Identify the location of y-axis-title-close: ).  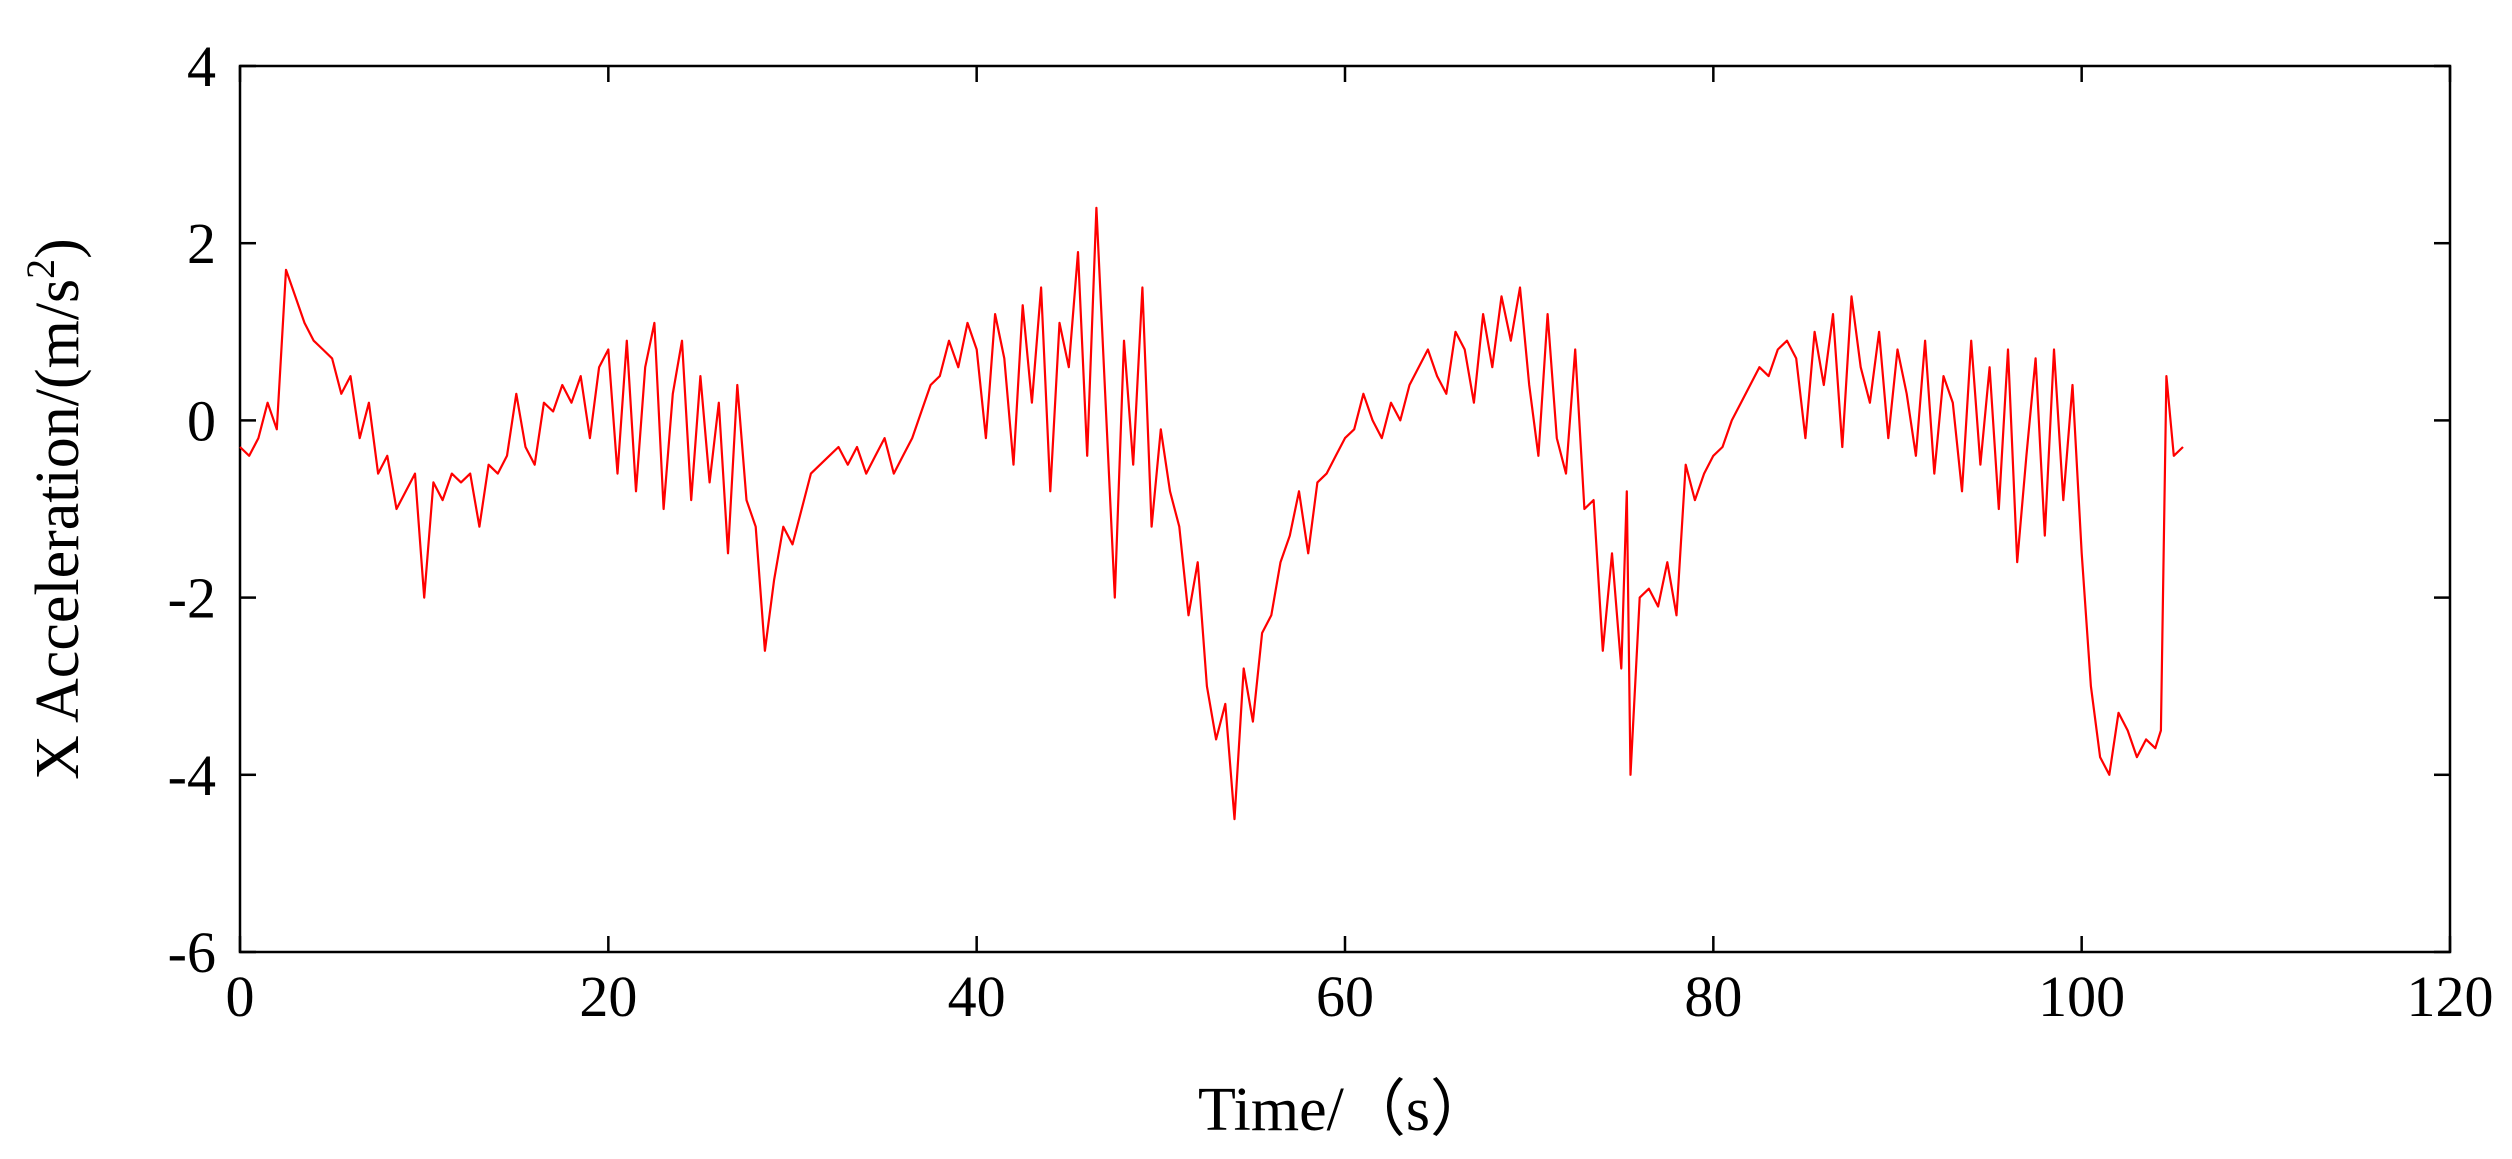
(58, 248).